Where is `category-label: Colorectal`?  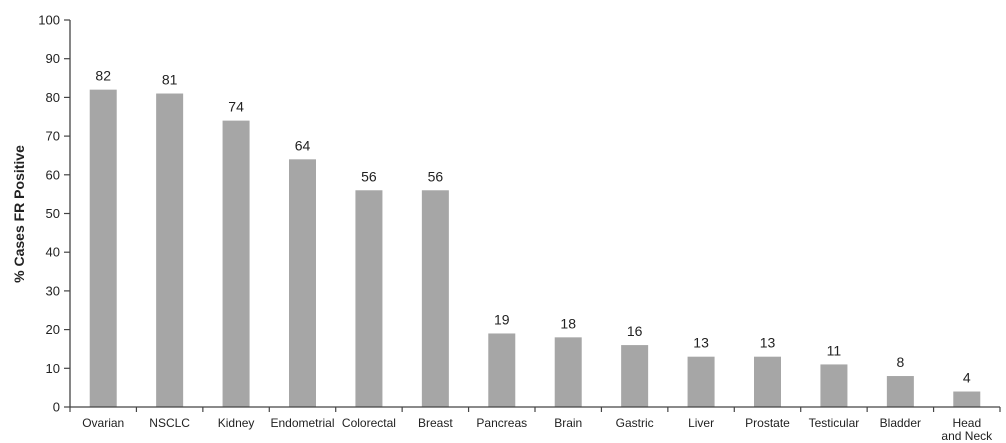
category-label: Colorectal is located at coordinates (369, 423).